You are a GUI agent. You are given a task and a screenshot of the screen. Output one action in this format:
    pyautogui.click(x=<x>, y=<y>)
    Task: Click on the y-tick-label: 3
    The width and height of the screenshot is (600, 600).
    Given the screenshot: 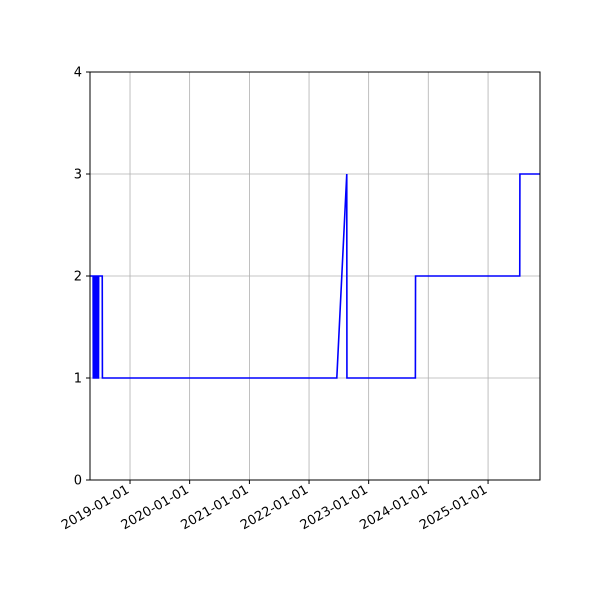 What is the action you would take?
    pyautogui.click(x=78, y=175)
    